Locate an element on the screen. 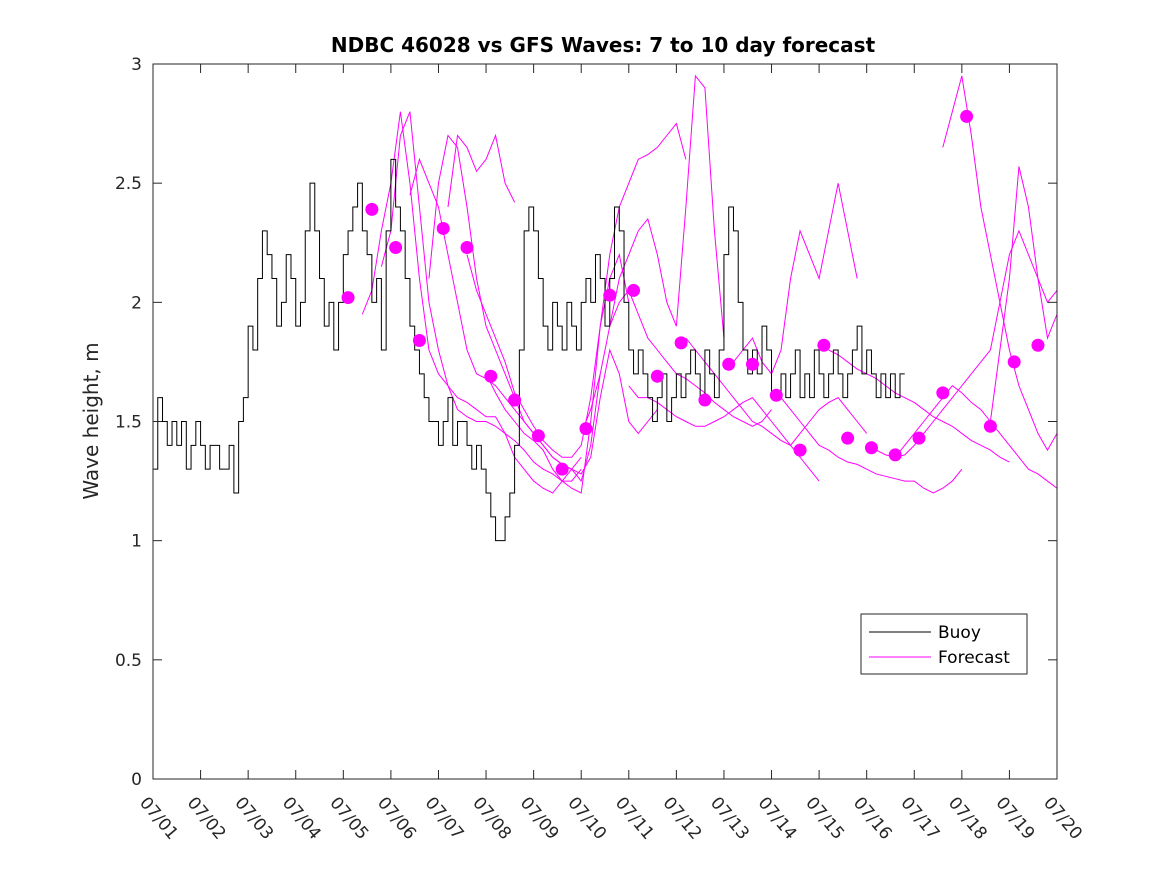  y-tick-label: 1 is located at coordinates (136, 542).